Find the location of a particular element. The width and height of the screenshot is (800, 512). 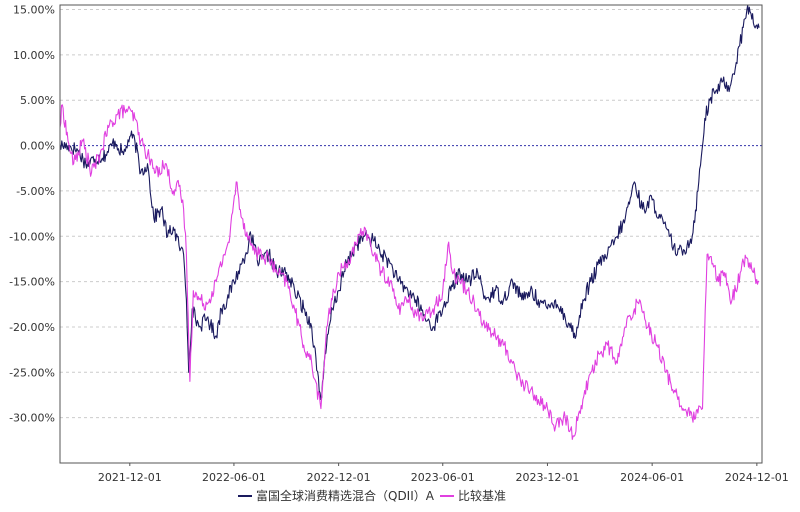

x-tick-label: 2023-12-01 is located at coordinates (547, 477).